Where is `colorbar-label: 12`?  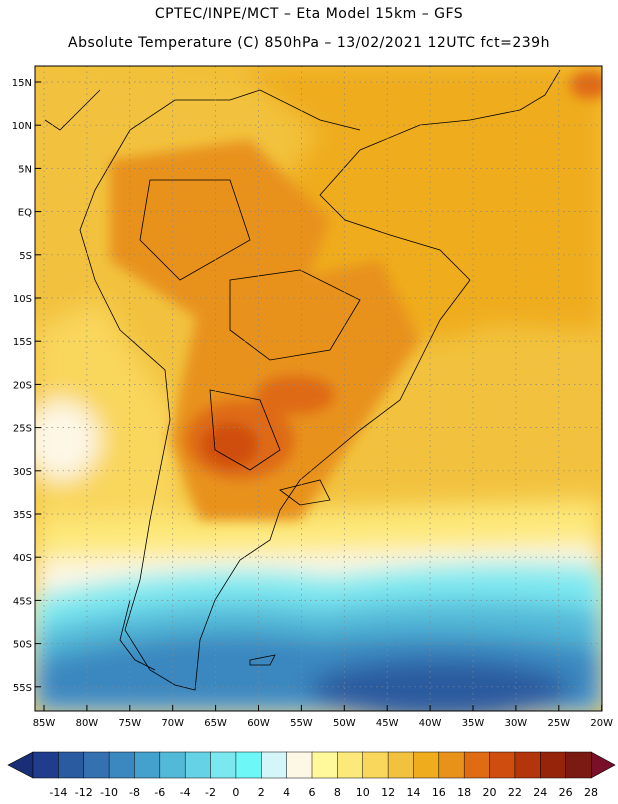 colorbar-label: 12 is located at coordinates (388, 792).